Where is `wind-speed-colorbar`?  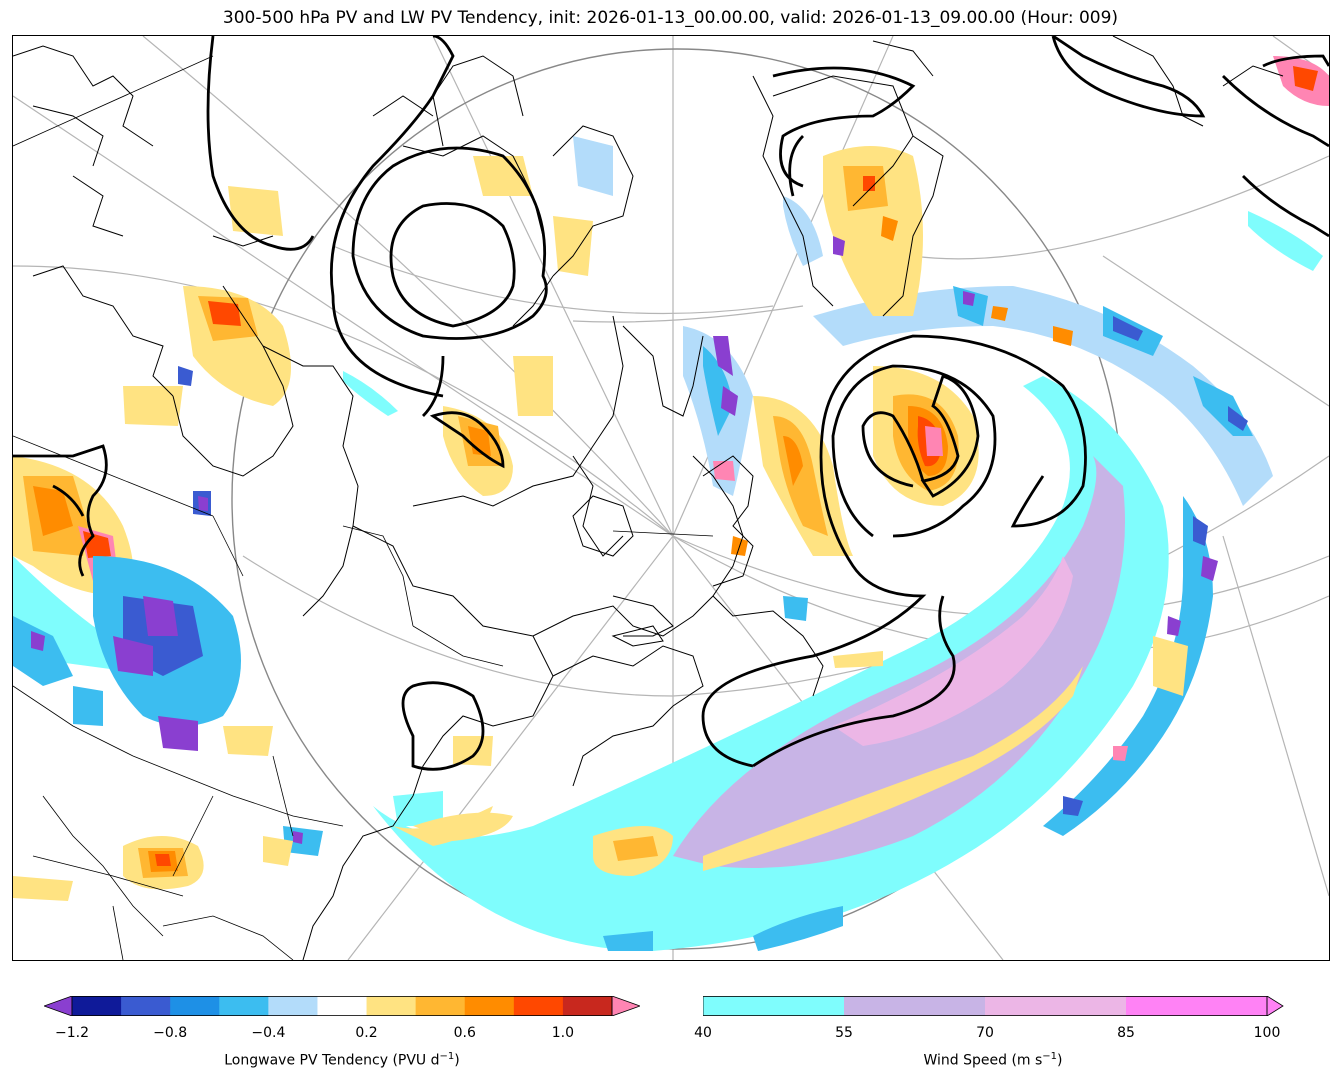 wind-speed-colorbar is located at coordinates (993, 1006).